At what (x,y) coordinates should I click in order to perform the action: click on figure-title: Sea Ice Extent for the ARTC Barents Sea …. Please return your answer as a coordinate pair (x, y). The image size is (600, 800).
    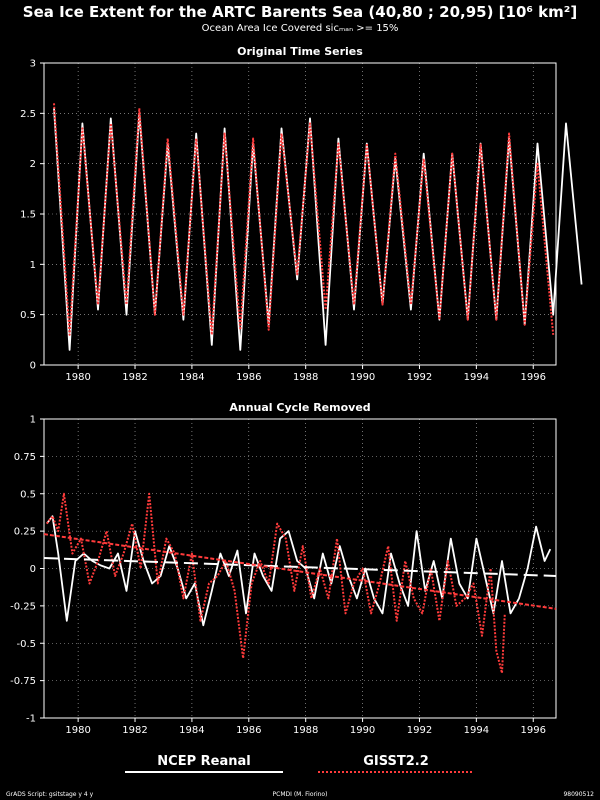
    Looking at the image, I should click on (300, 12).